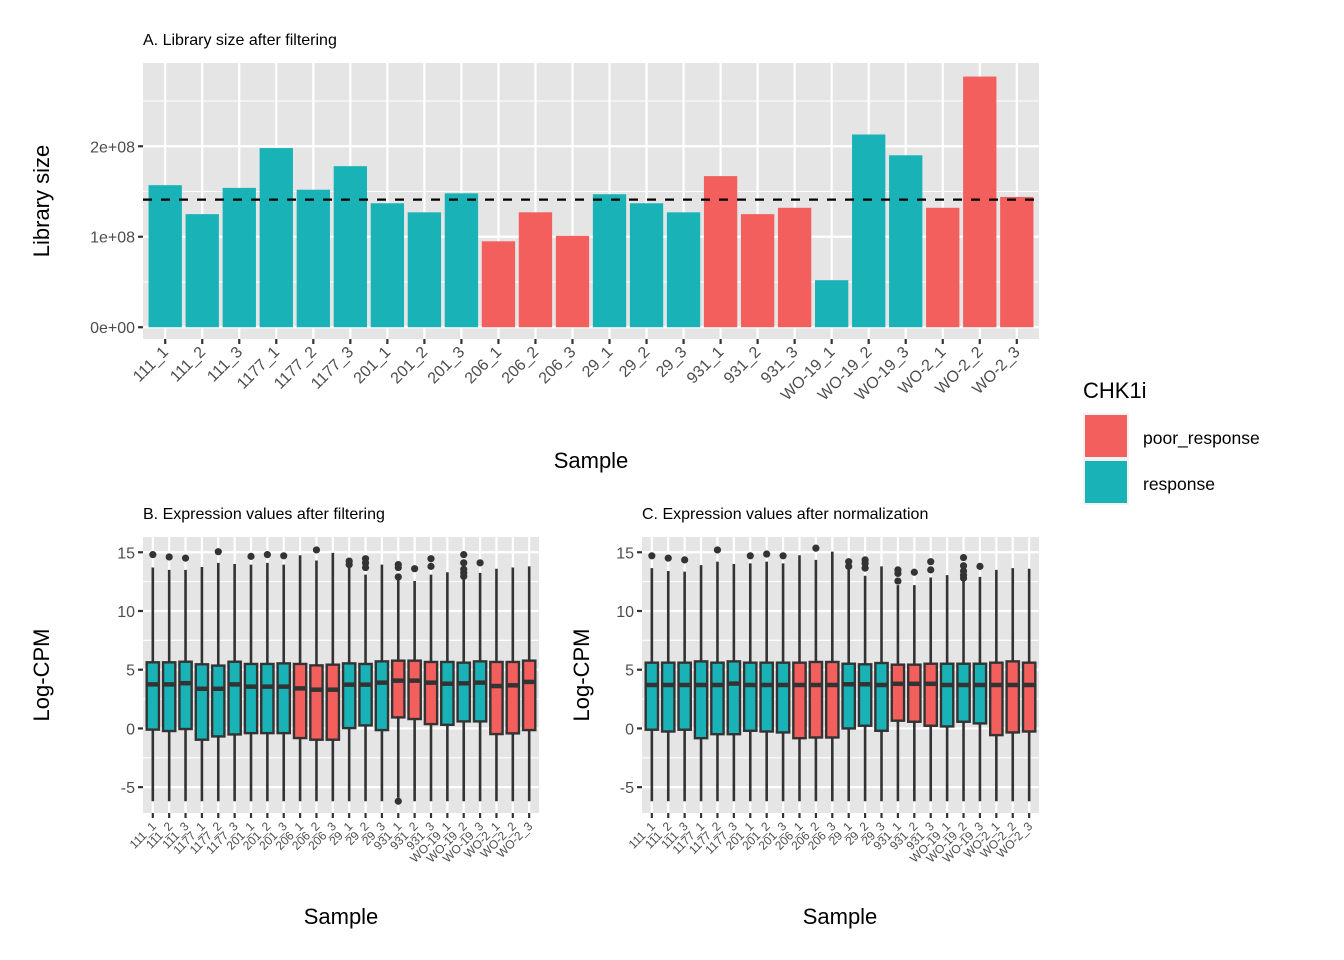  Describe the element at coordinates (591, 460) in the screenshot. I see `panel-a-x-axis-label: Sample` at that location.